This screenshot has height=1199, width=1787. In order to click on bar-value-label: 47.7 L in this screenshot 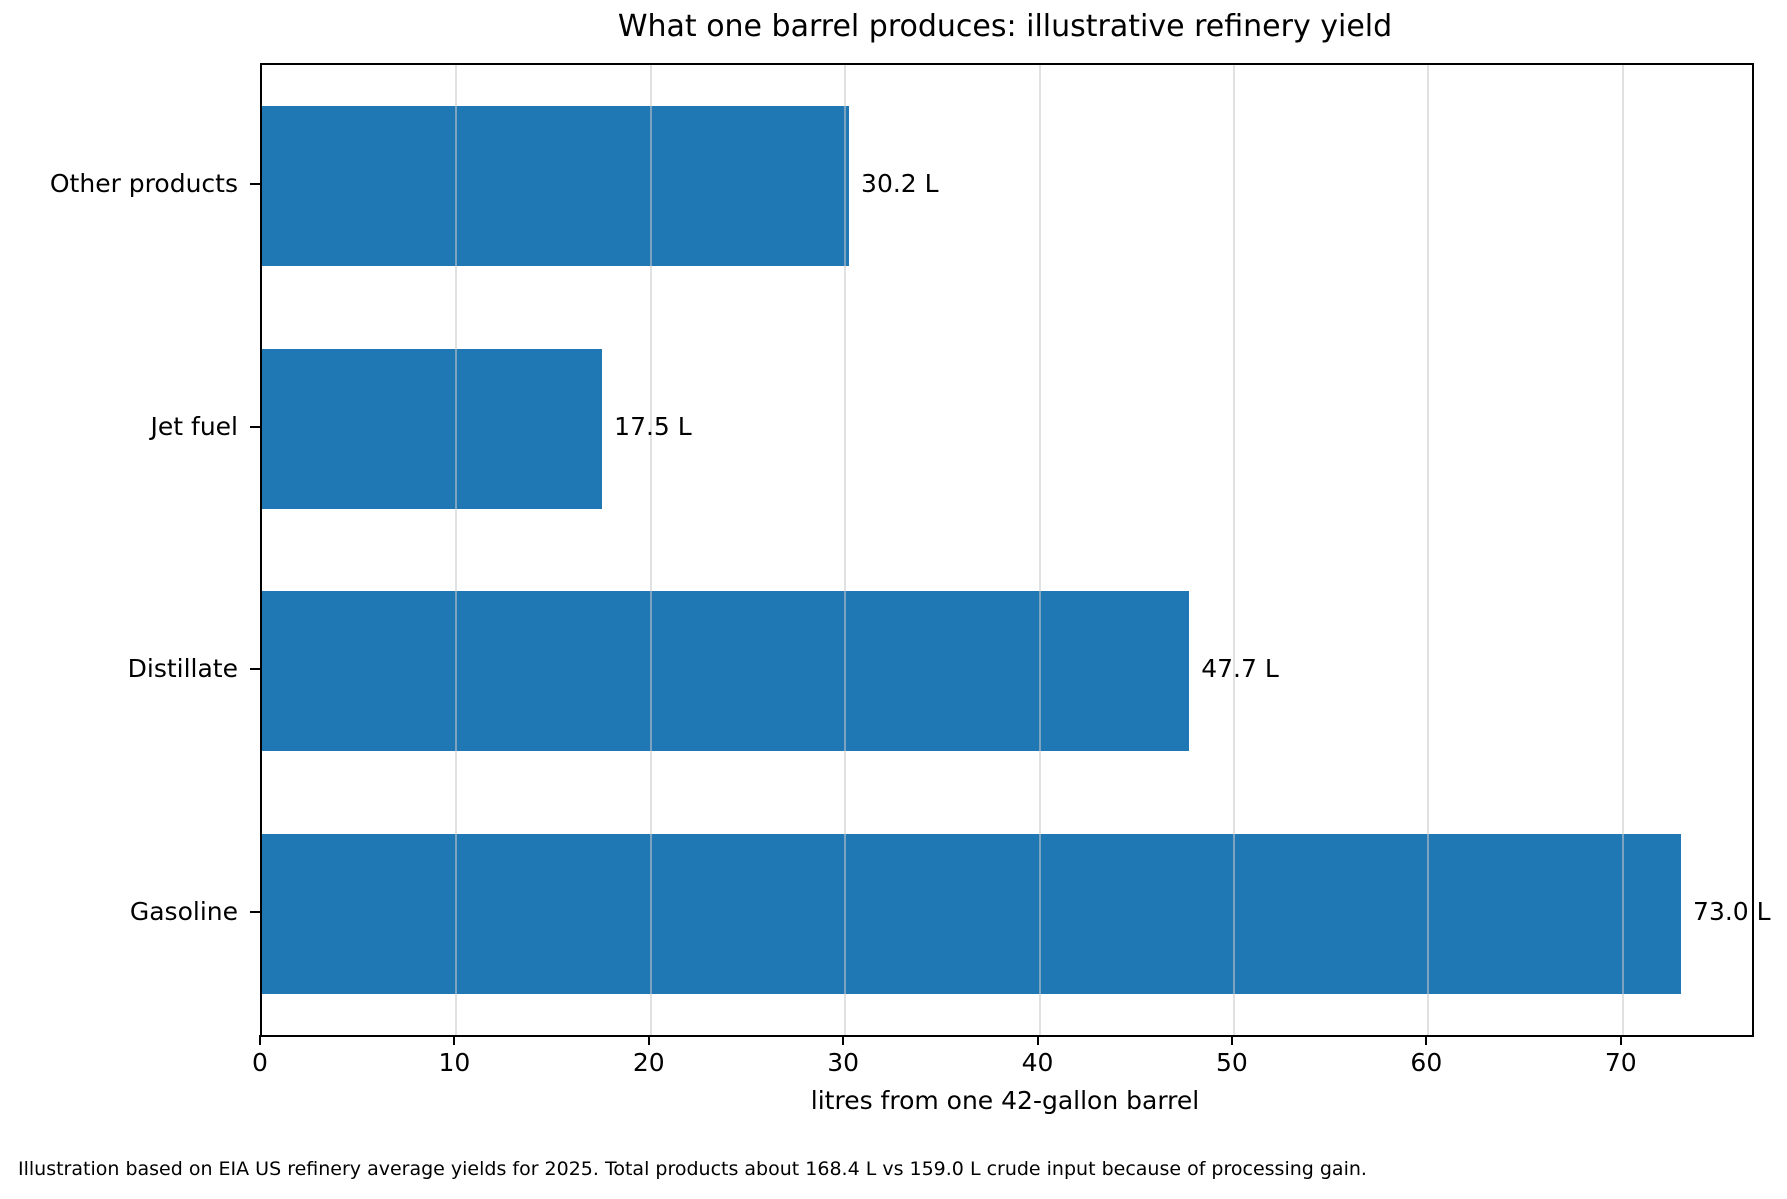, I will do `click(1240, 669)`.